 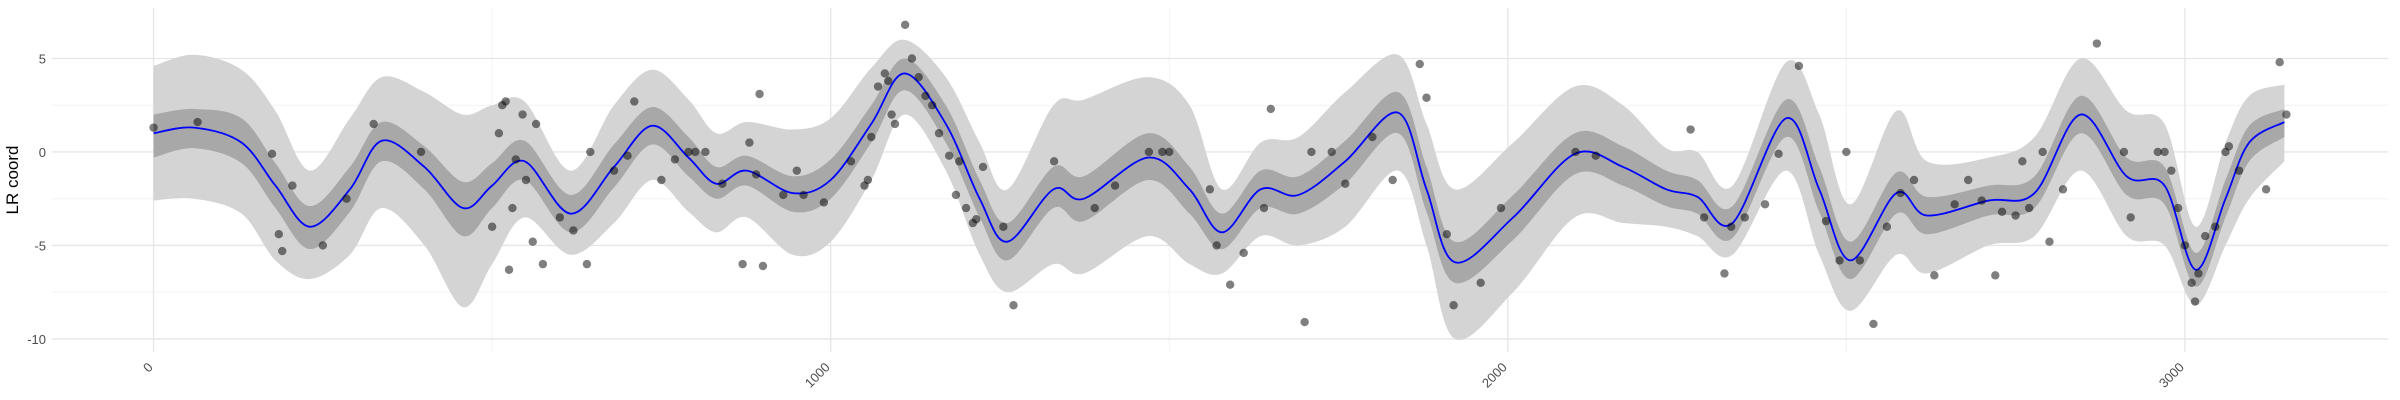 I want to click on y-axis-title: LR coord, so click(x=12, y=180).